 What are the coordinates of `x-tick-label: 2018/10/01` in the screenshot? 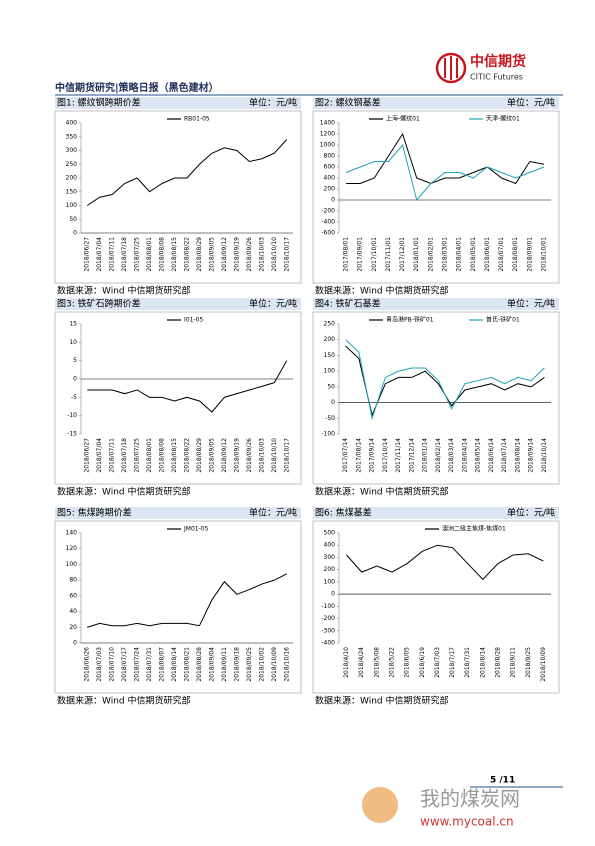 It's located at (543, 254).